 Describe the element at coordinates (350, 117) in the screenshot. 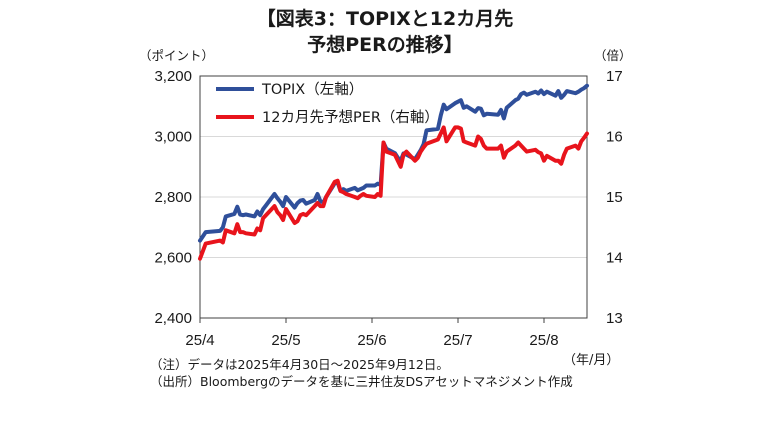

I see `legend-label-per: 12カ月先予想PER（右軸）` at that location.